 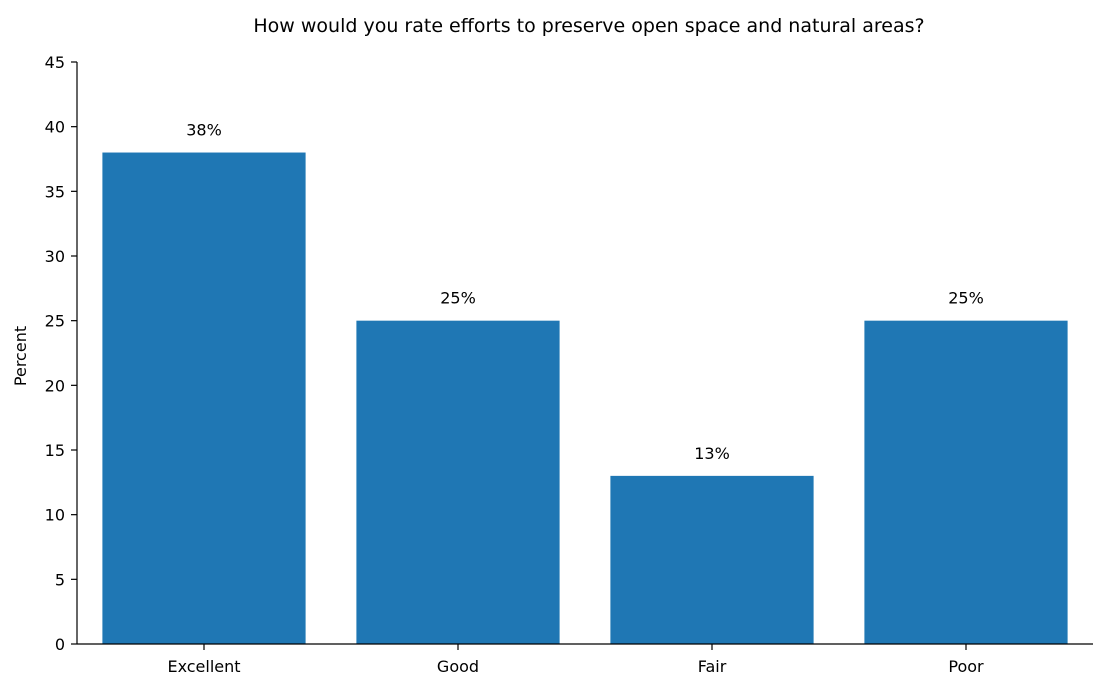 What do you see at coordinates (55, 191) in the screenshot?
I see `y-tick-label-35: 35` at bounding box center [55, 191].